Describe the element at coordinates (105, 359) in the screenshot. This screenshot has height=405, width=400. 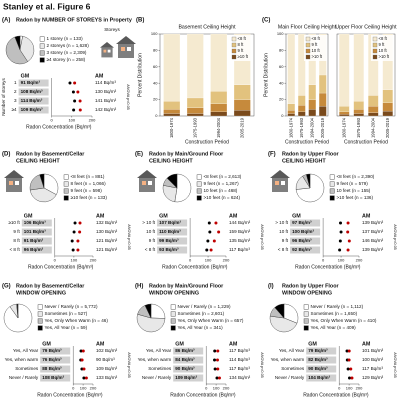
I see `am-value-label: 90 Bq/m³` at that location.